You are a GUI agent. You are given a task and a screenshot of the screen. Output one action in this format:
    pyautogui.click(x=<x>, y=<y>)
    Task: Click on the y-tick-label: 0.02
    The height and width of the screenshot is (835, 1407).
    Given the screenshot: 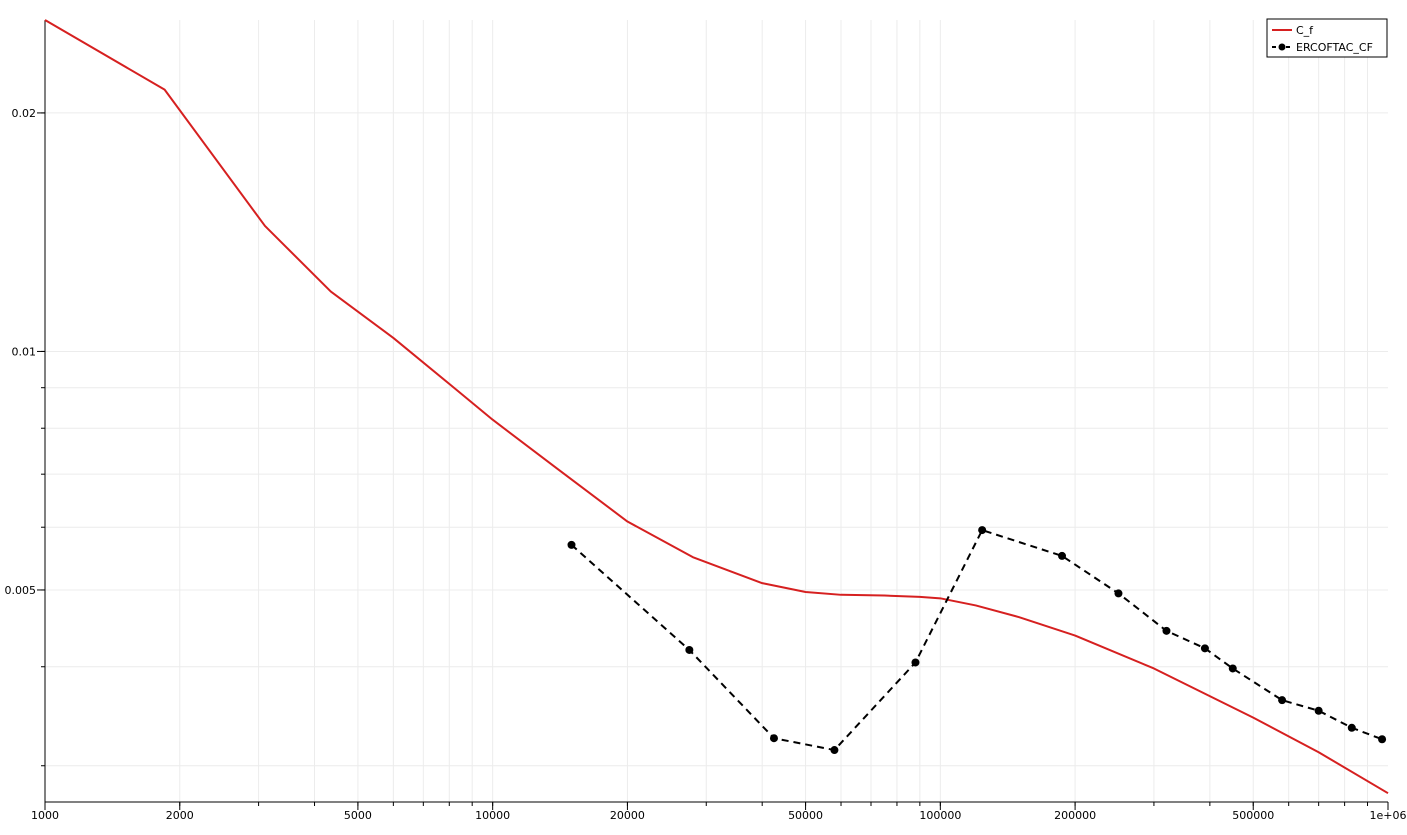 What is the action you would take?
    pyautogui.click(x=24, y=113)
    